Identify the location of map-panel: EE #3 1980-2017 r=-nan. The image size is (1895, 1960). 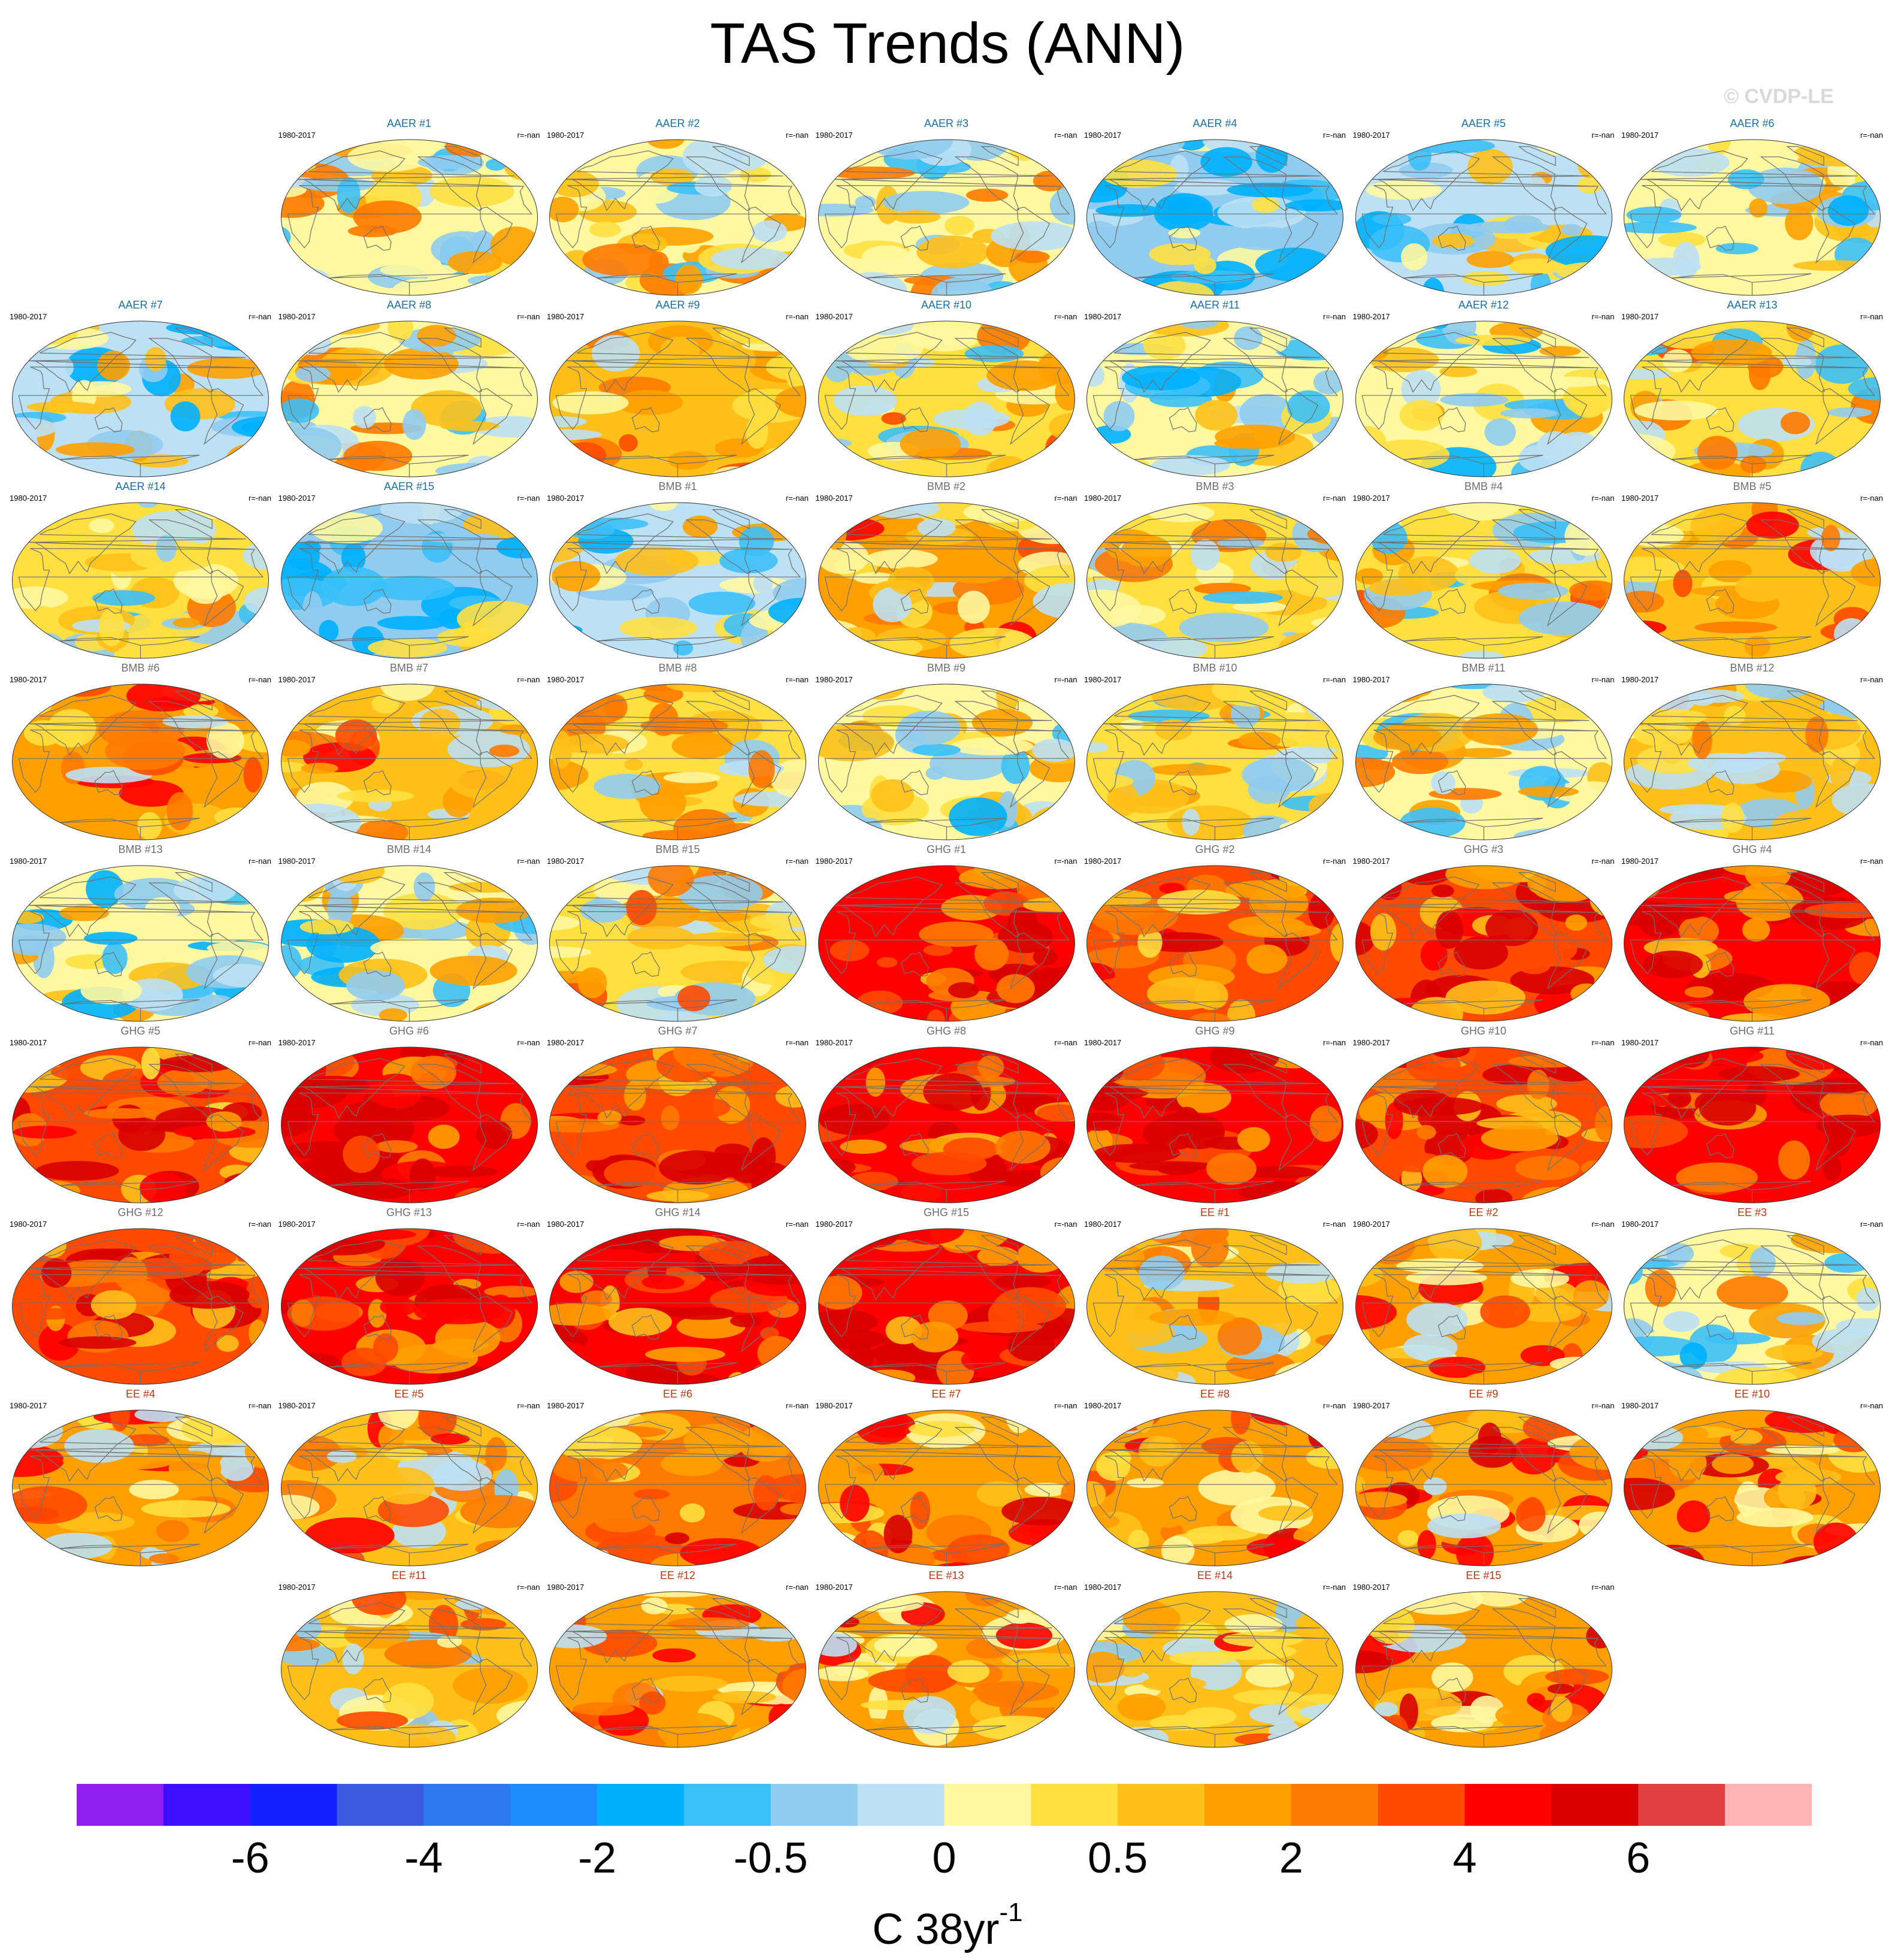
(1752, 1296).